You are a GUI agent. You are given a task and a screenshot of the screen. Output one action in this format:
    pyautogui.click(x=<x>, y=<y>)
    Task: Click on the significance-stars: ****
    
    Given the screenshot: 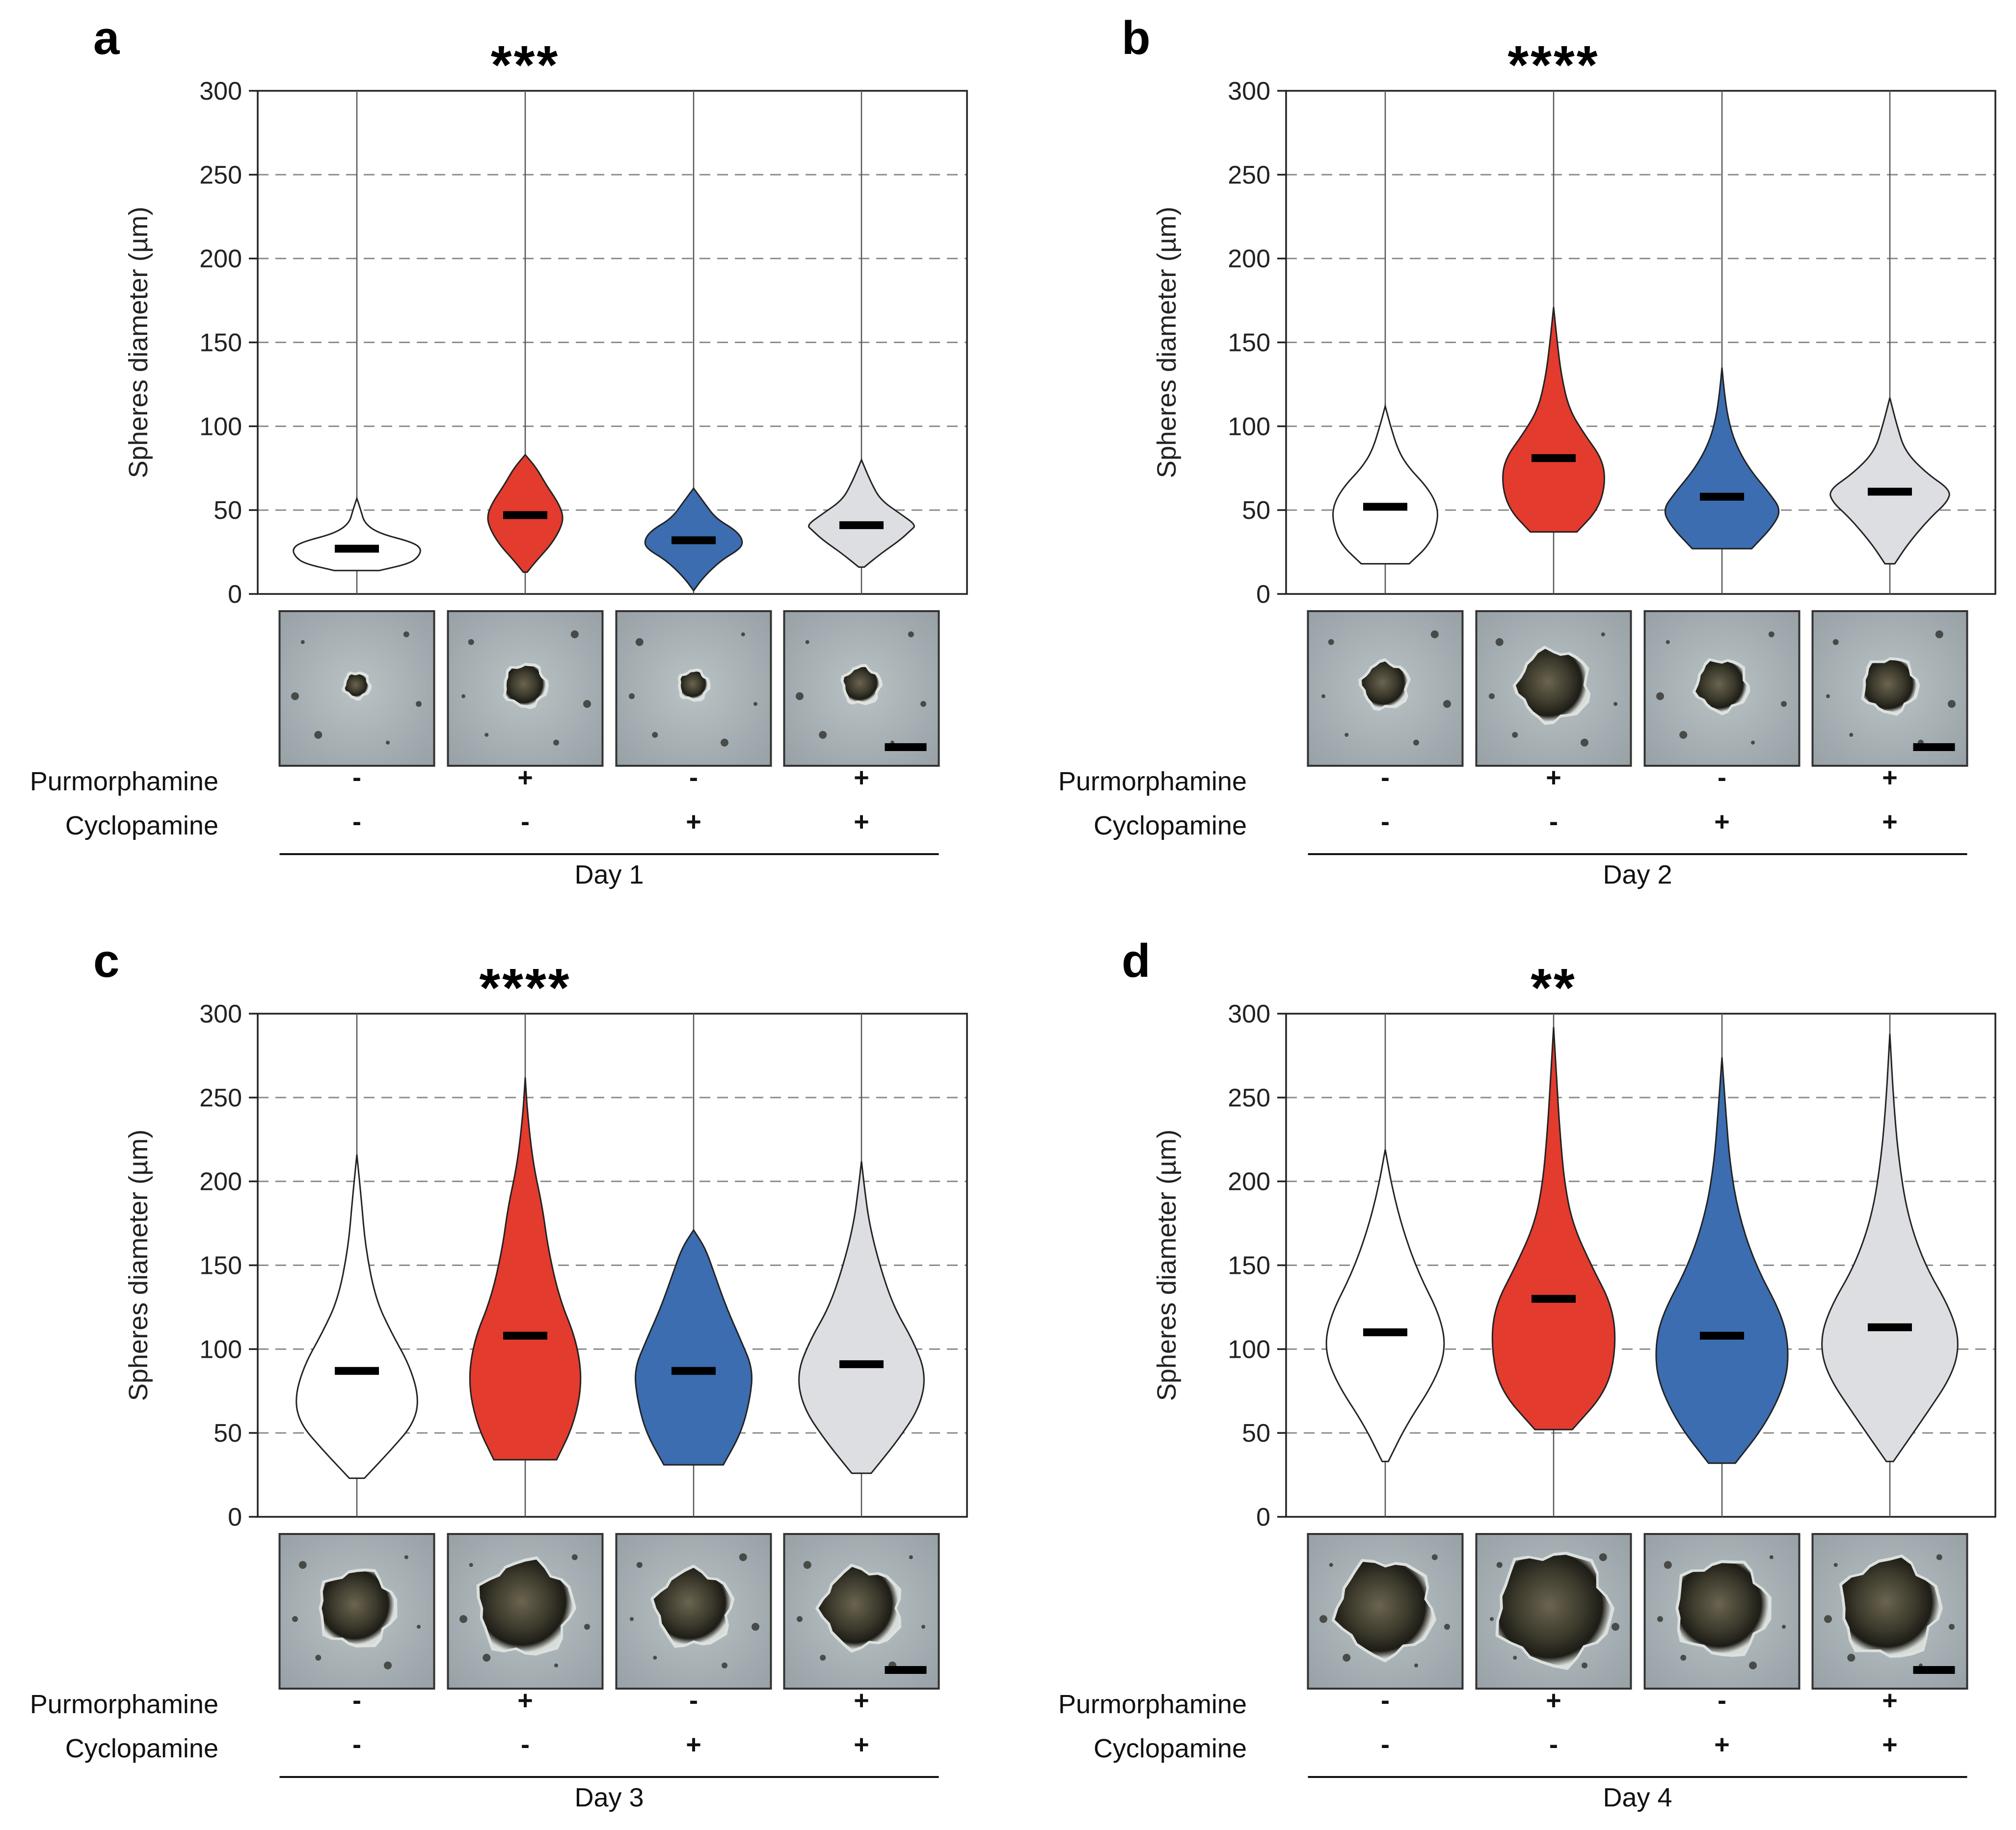 What is the action you would take?
    pyautogui.click(x=1553, y=65)
    